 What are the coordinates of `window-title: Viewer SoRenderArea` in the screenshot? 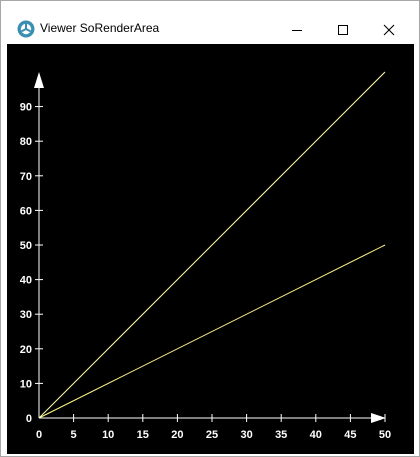 It's located at (100, 28).